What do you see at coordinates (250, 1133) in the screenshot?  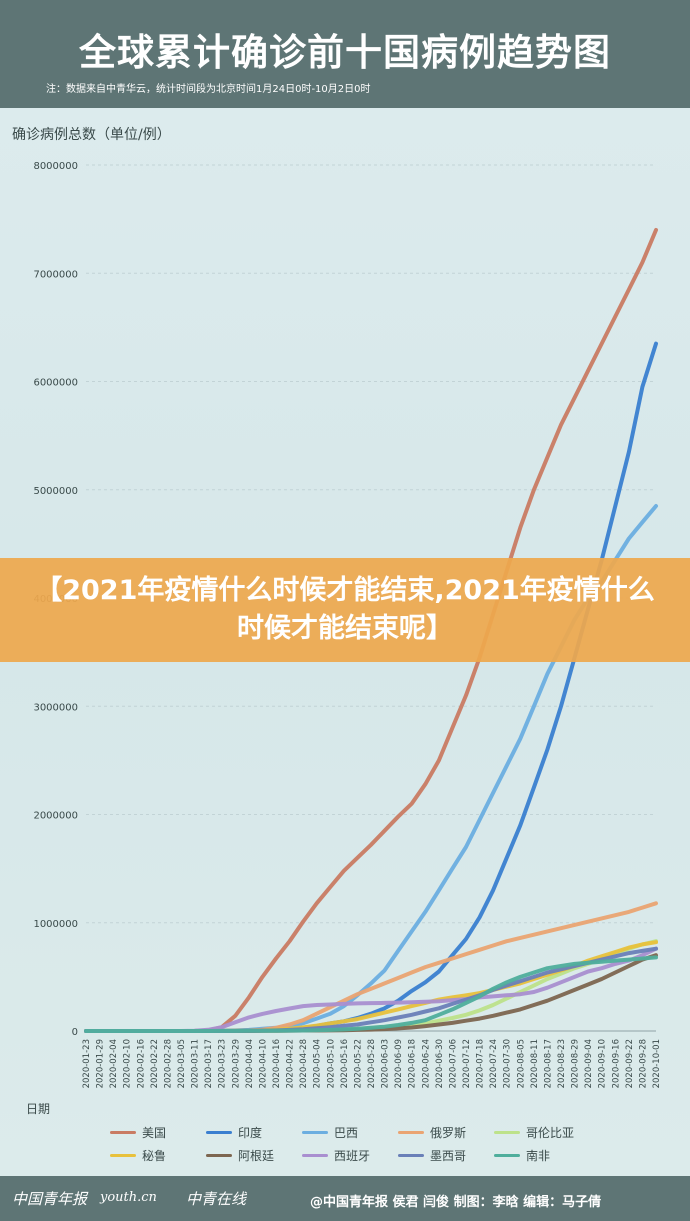 I see `legend-label: 印度` at bounding box center [250, 1133].